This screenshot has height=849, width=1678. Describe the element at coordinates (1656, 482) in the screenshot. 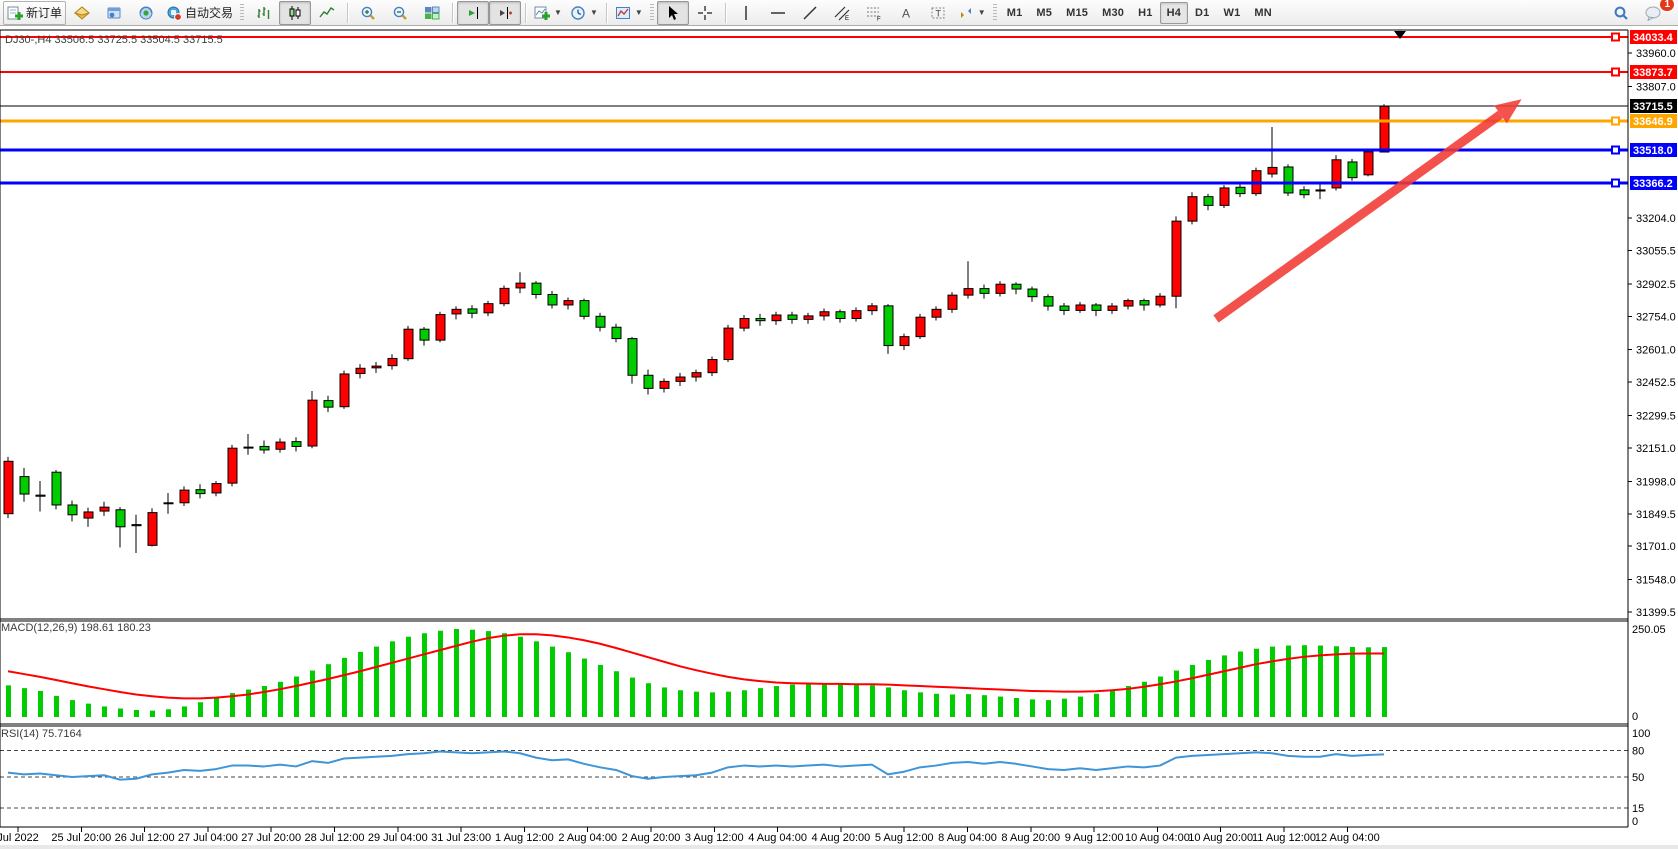

I see `svg-text: 31998.0` at that location.